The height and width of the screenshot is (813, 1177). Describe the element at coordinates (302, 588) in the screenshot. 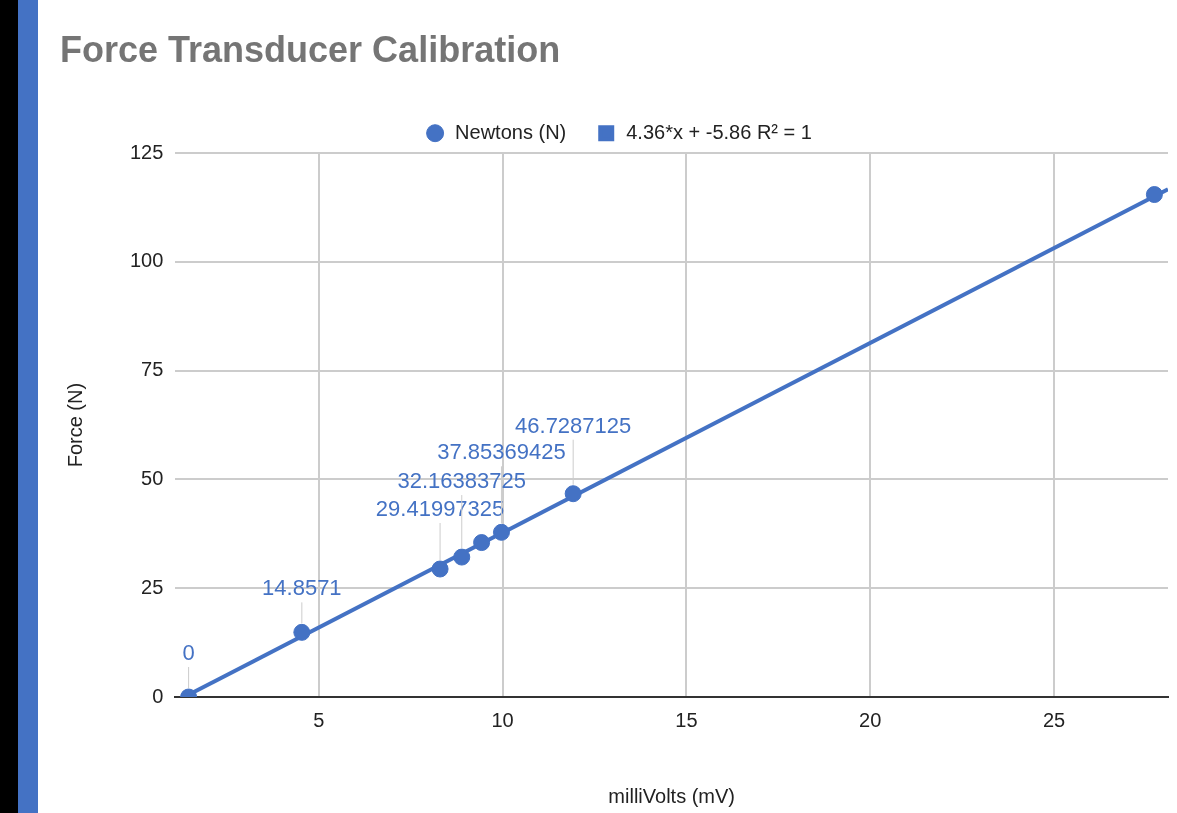

I see `data-label: 14.8571` at that location.